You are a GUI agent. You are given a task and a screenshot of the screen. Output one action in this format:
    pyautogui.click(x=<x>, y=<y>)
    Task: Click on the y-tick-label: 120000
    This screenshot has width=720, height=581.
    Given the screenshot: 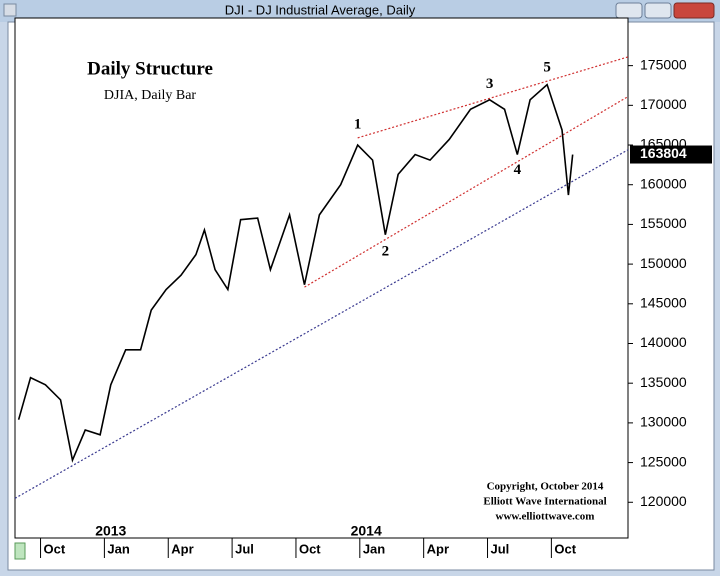 What is the action you would take?
    pyautogui.click(x=663, y=501)
    